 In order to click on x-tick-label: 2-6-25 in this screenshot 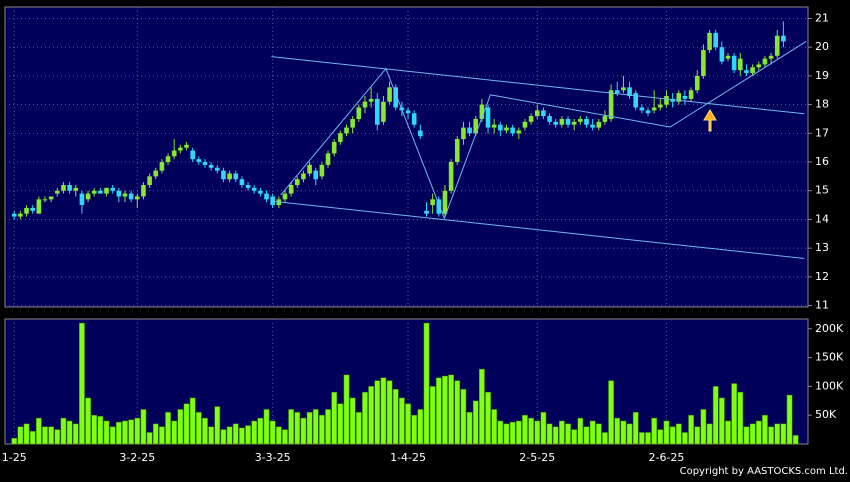, I will do `click(667, 457)`.